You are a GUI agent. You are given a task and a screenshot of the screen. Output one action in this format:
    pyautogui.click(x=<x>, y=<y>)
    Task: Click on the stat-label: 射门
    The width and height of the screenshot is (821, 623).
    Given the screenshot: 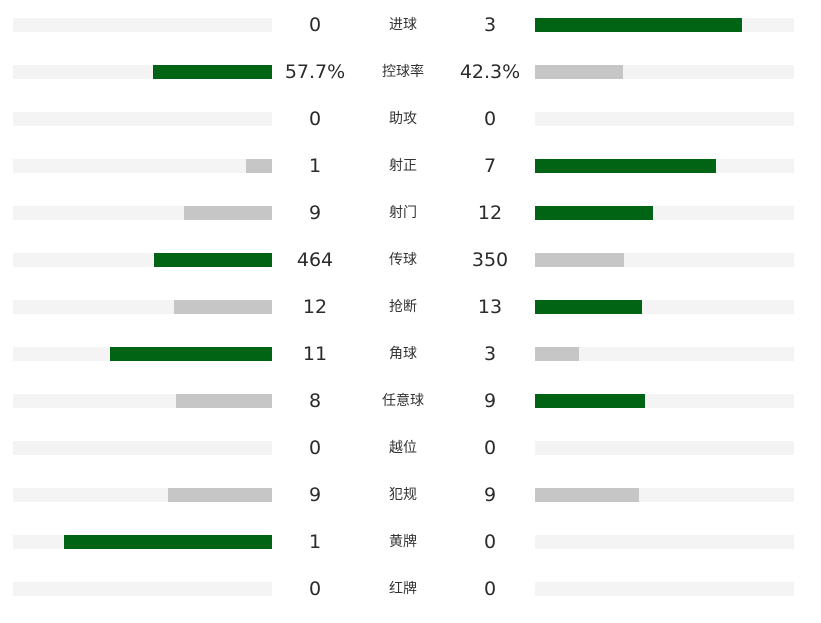 What is the action you would take?
    pyautogui.click(x=403, y=213)
    